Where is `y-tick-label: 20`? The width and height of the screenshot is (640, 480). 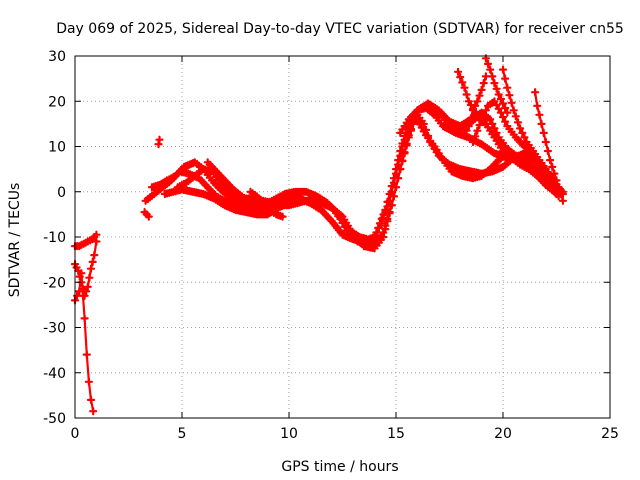 y-tick-label: 20 is located at coordinates (57, 102).